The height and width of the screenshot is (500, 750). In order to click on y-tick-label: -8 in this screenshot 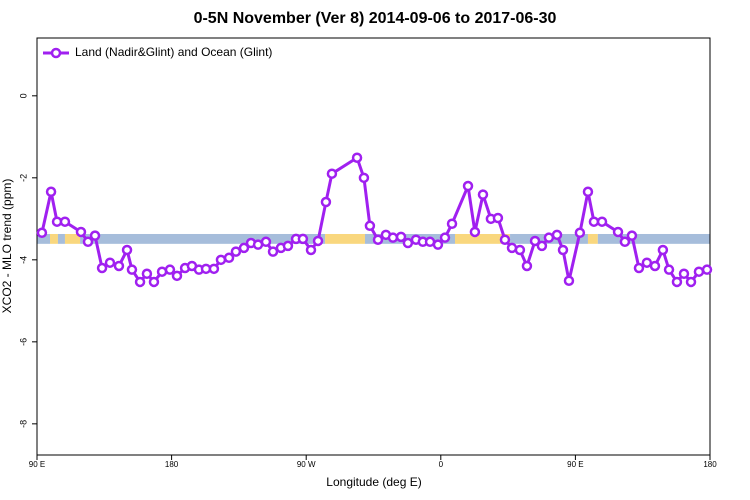, I will do `click(23, 424)`.